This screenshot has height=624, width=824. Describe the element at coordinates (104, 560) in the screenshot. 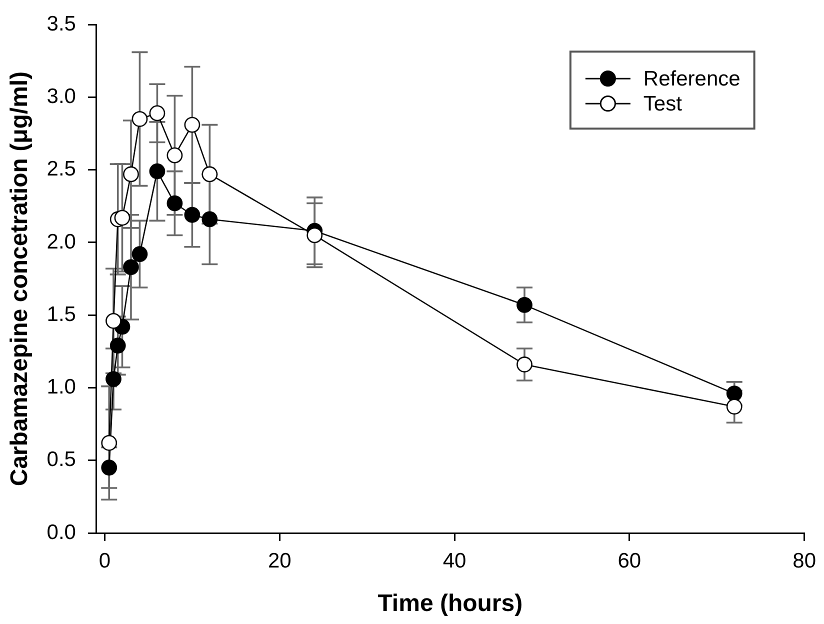

I see `x-tick-label: 0` at that location.